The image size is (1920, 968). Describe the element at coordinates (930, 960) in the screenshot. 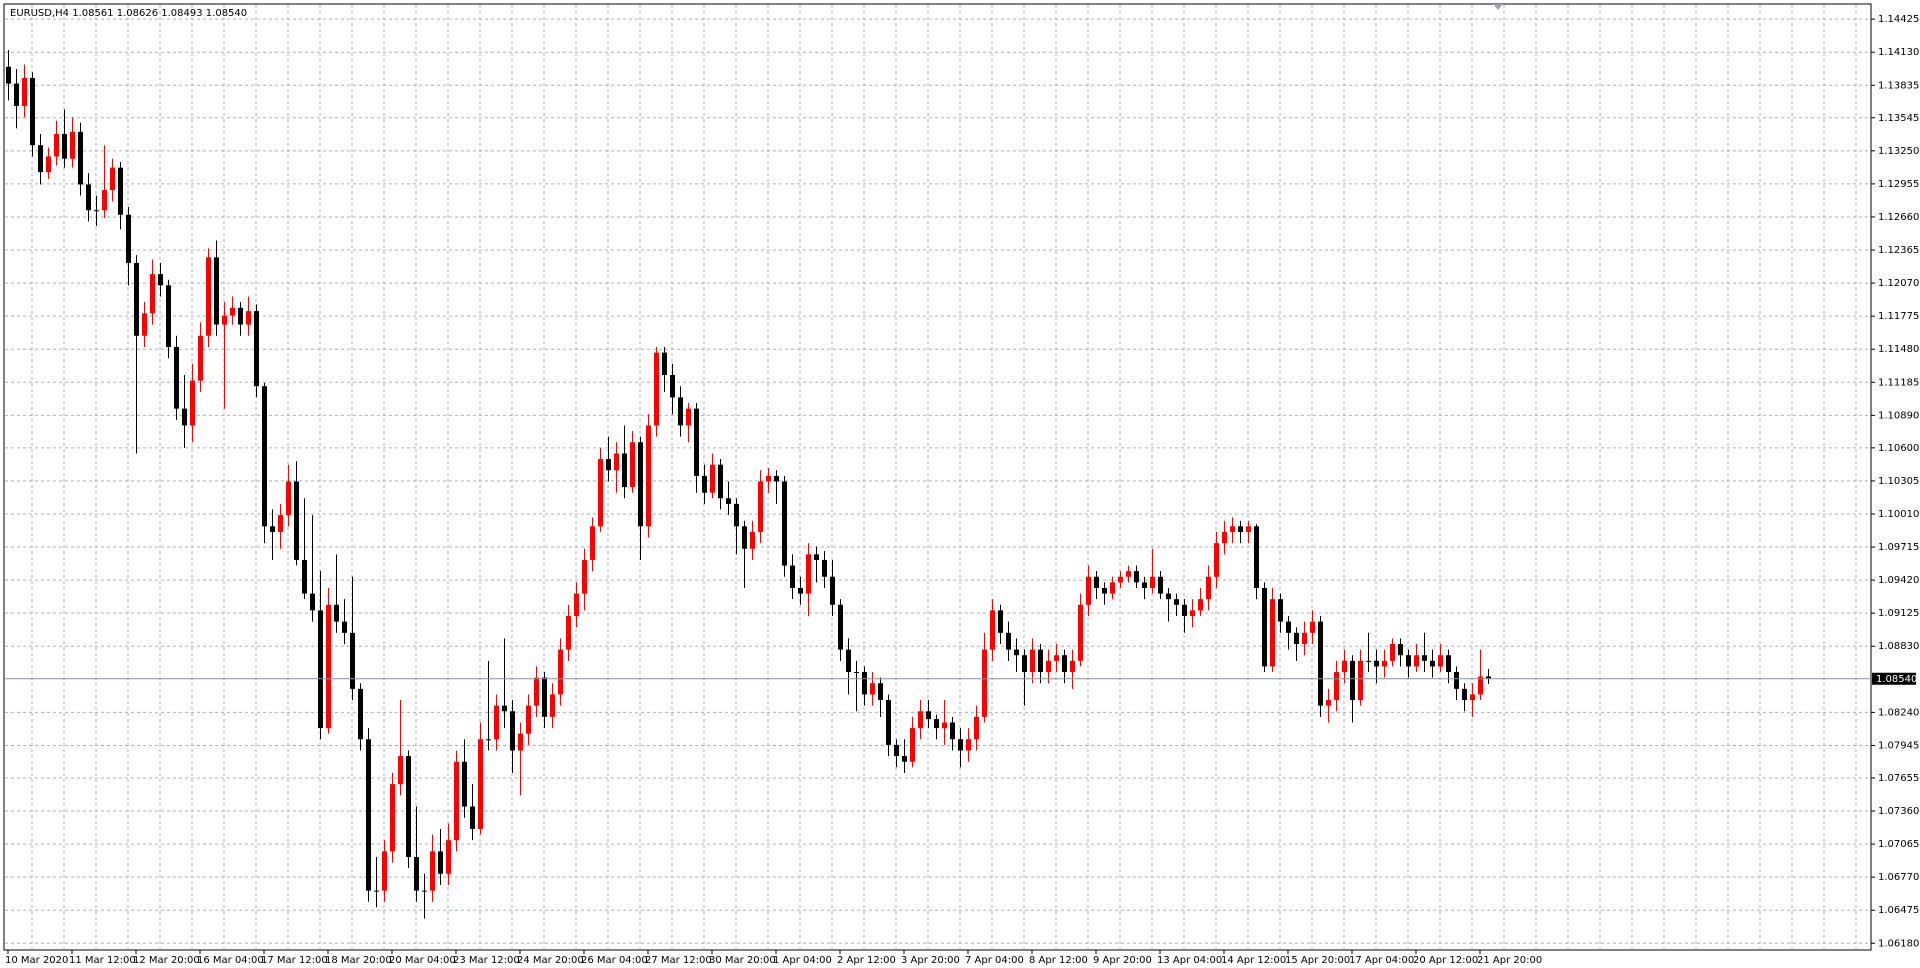

I see `x-tick-label: 3 Apr 20:00` at that location.